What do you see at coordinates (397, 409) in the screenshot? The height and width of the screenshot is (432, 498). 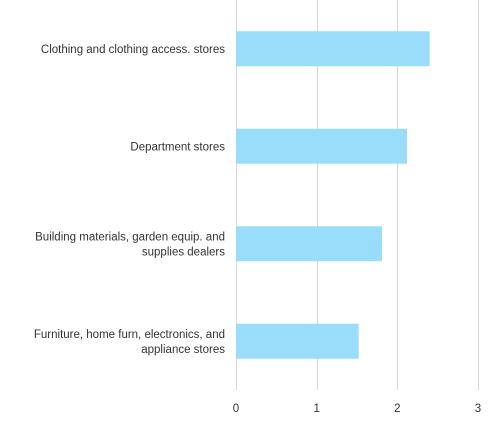 I see `x-tick-label-2: 2` at bounding box center [397, 409].